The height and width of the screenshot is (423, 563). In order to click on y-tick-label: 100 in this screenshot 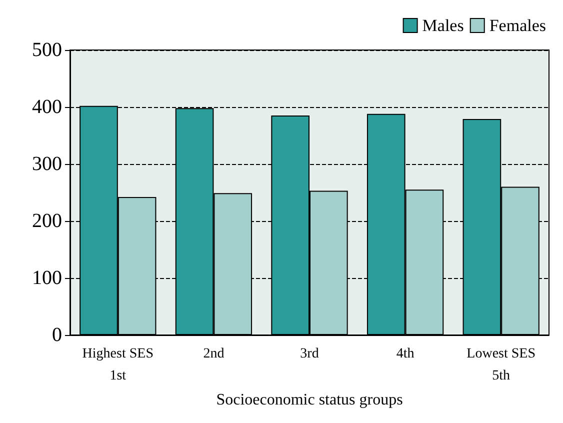, I will do `click(47, 278)`.